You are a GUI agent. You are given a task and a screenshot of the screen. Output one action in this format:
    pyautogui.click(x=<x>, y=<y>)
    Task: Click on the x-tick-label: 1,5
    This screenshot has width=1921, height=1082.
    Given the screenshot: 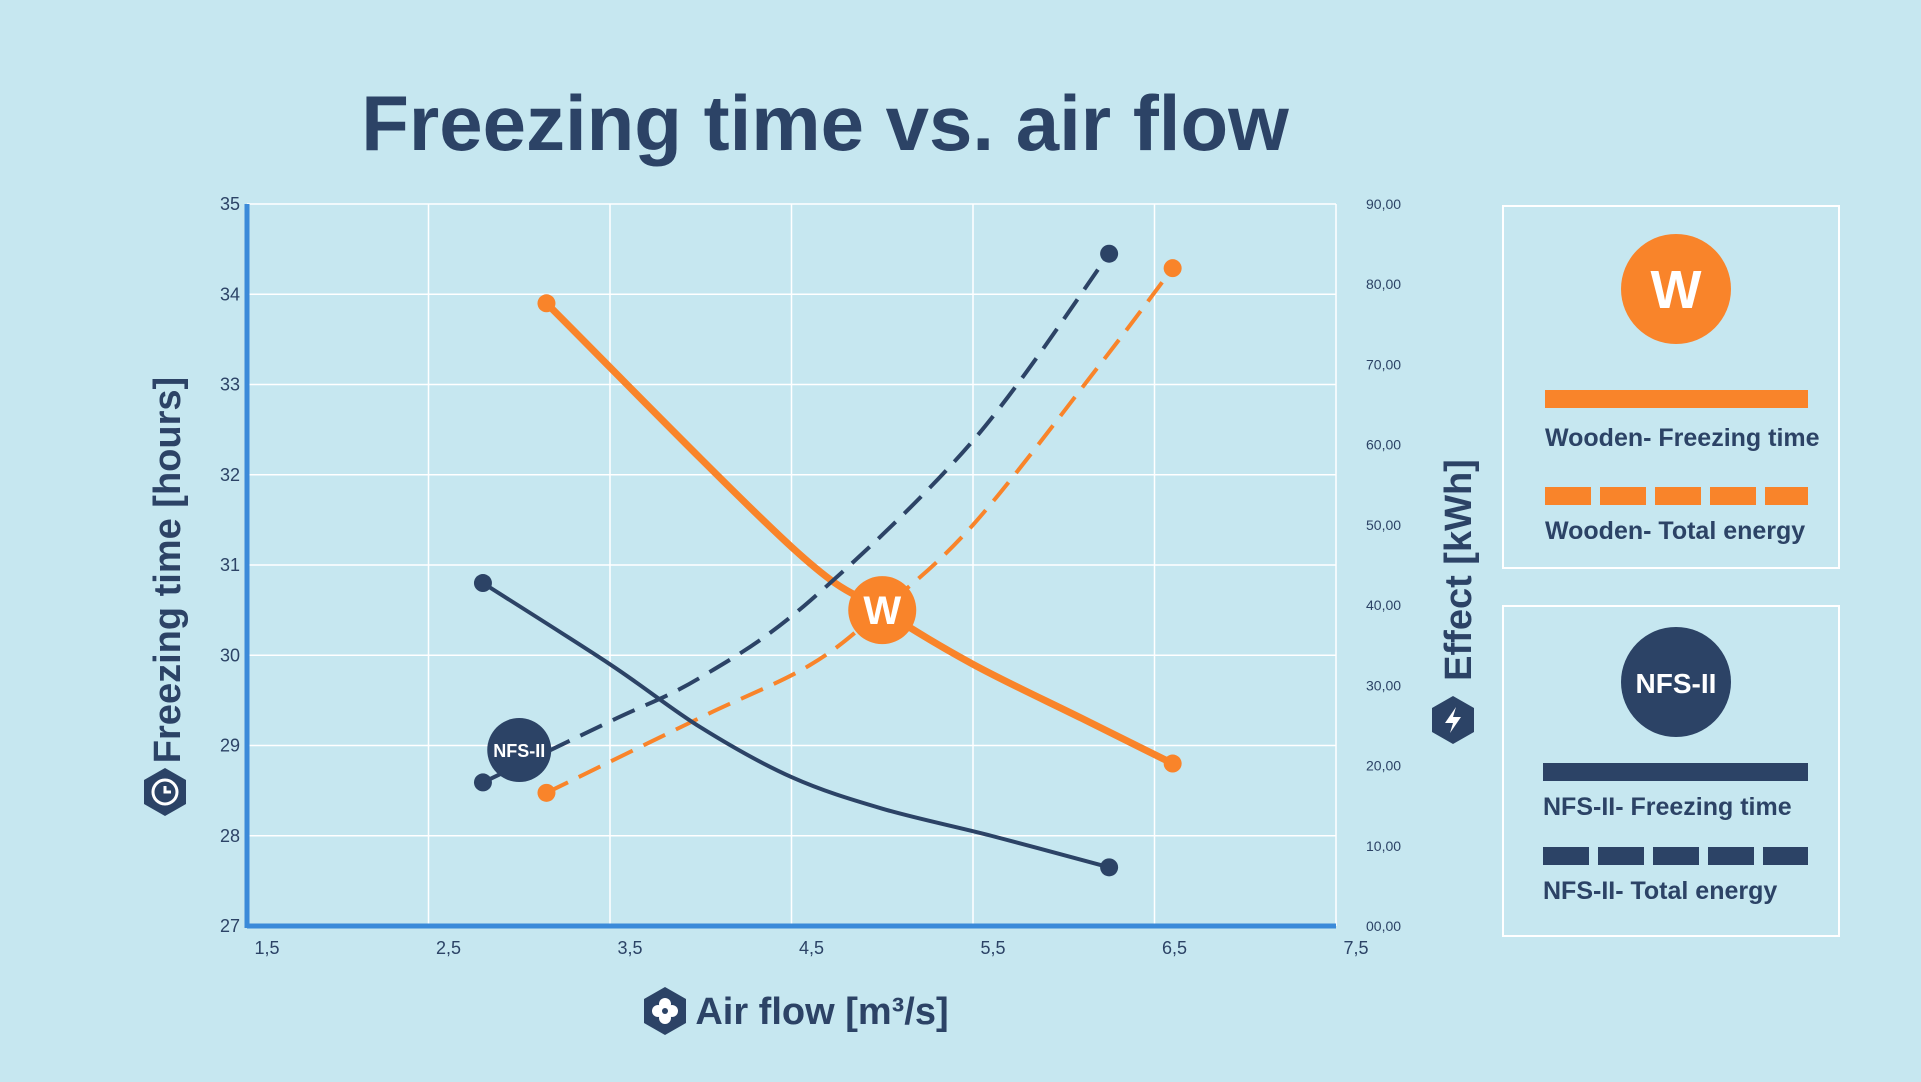 What is the action you would take?
    pyautogui.click(x=266, y=948)
    